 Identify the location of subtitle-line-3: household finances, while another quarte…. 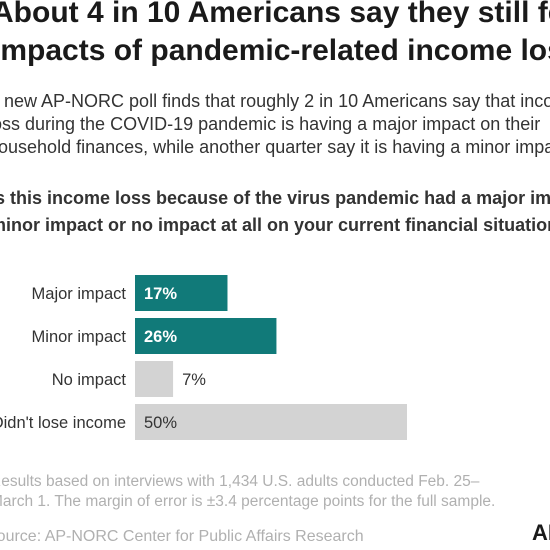
(275, 147).